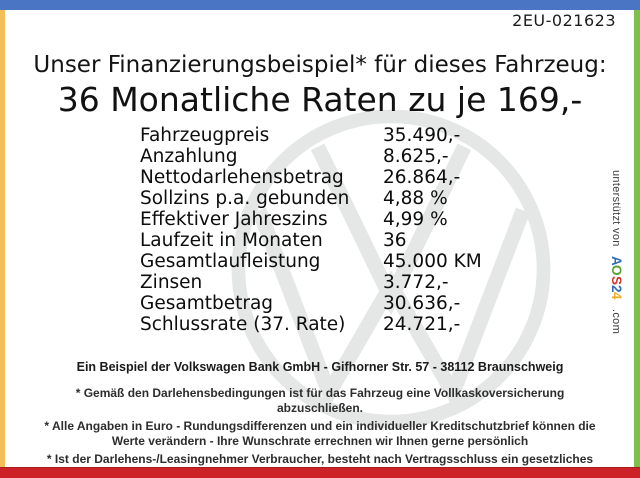  Describe the element at coordinates (189, 156) in the screenshot. I see `row-label: Anzahlung` at that location.